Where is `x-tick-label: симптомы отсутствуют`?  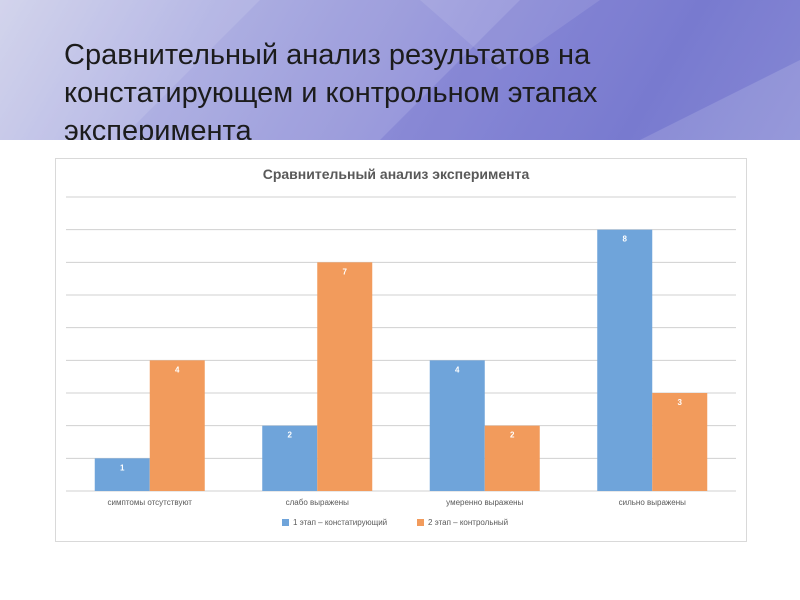
x-tick-label: симптомы отсутствуют is located at coordinates (150, 502).